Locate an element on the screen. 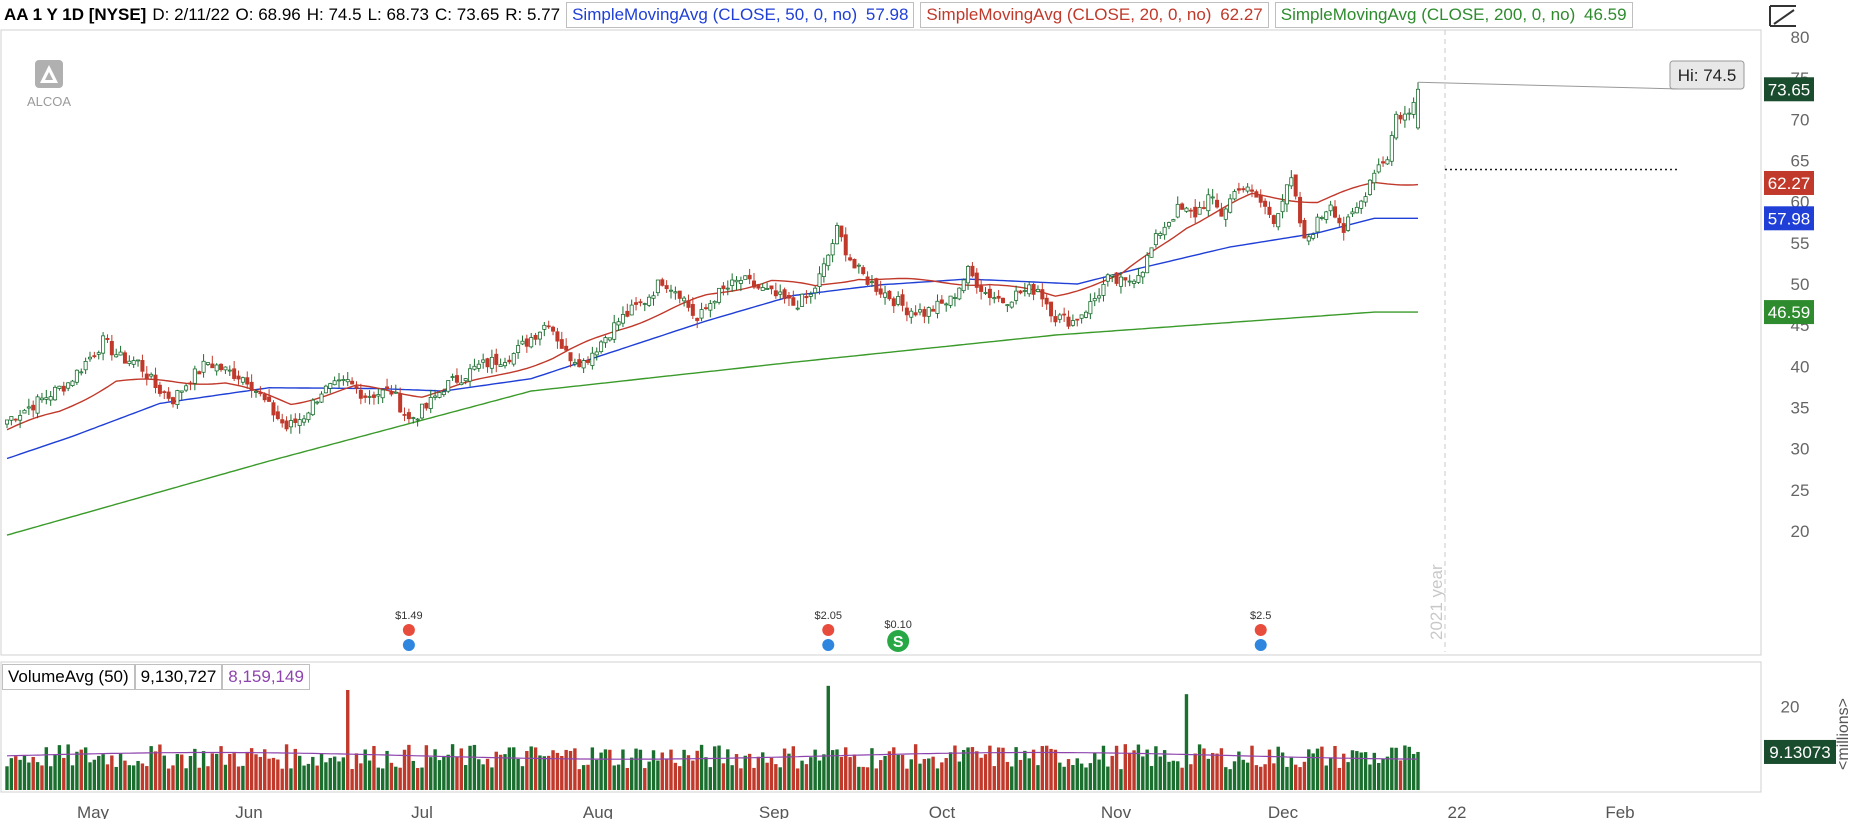 The height and width of the screenshot is (824, 1852). price-badge: 57.98 is located at coordinates (1789, 218).